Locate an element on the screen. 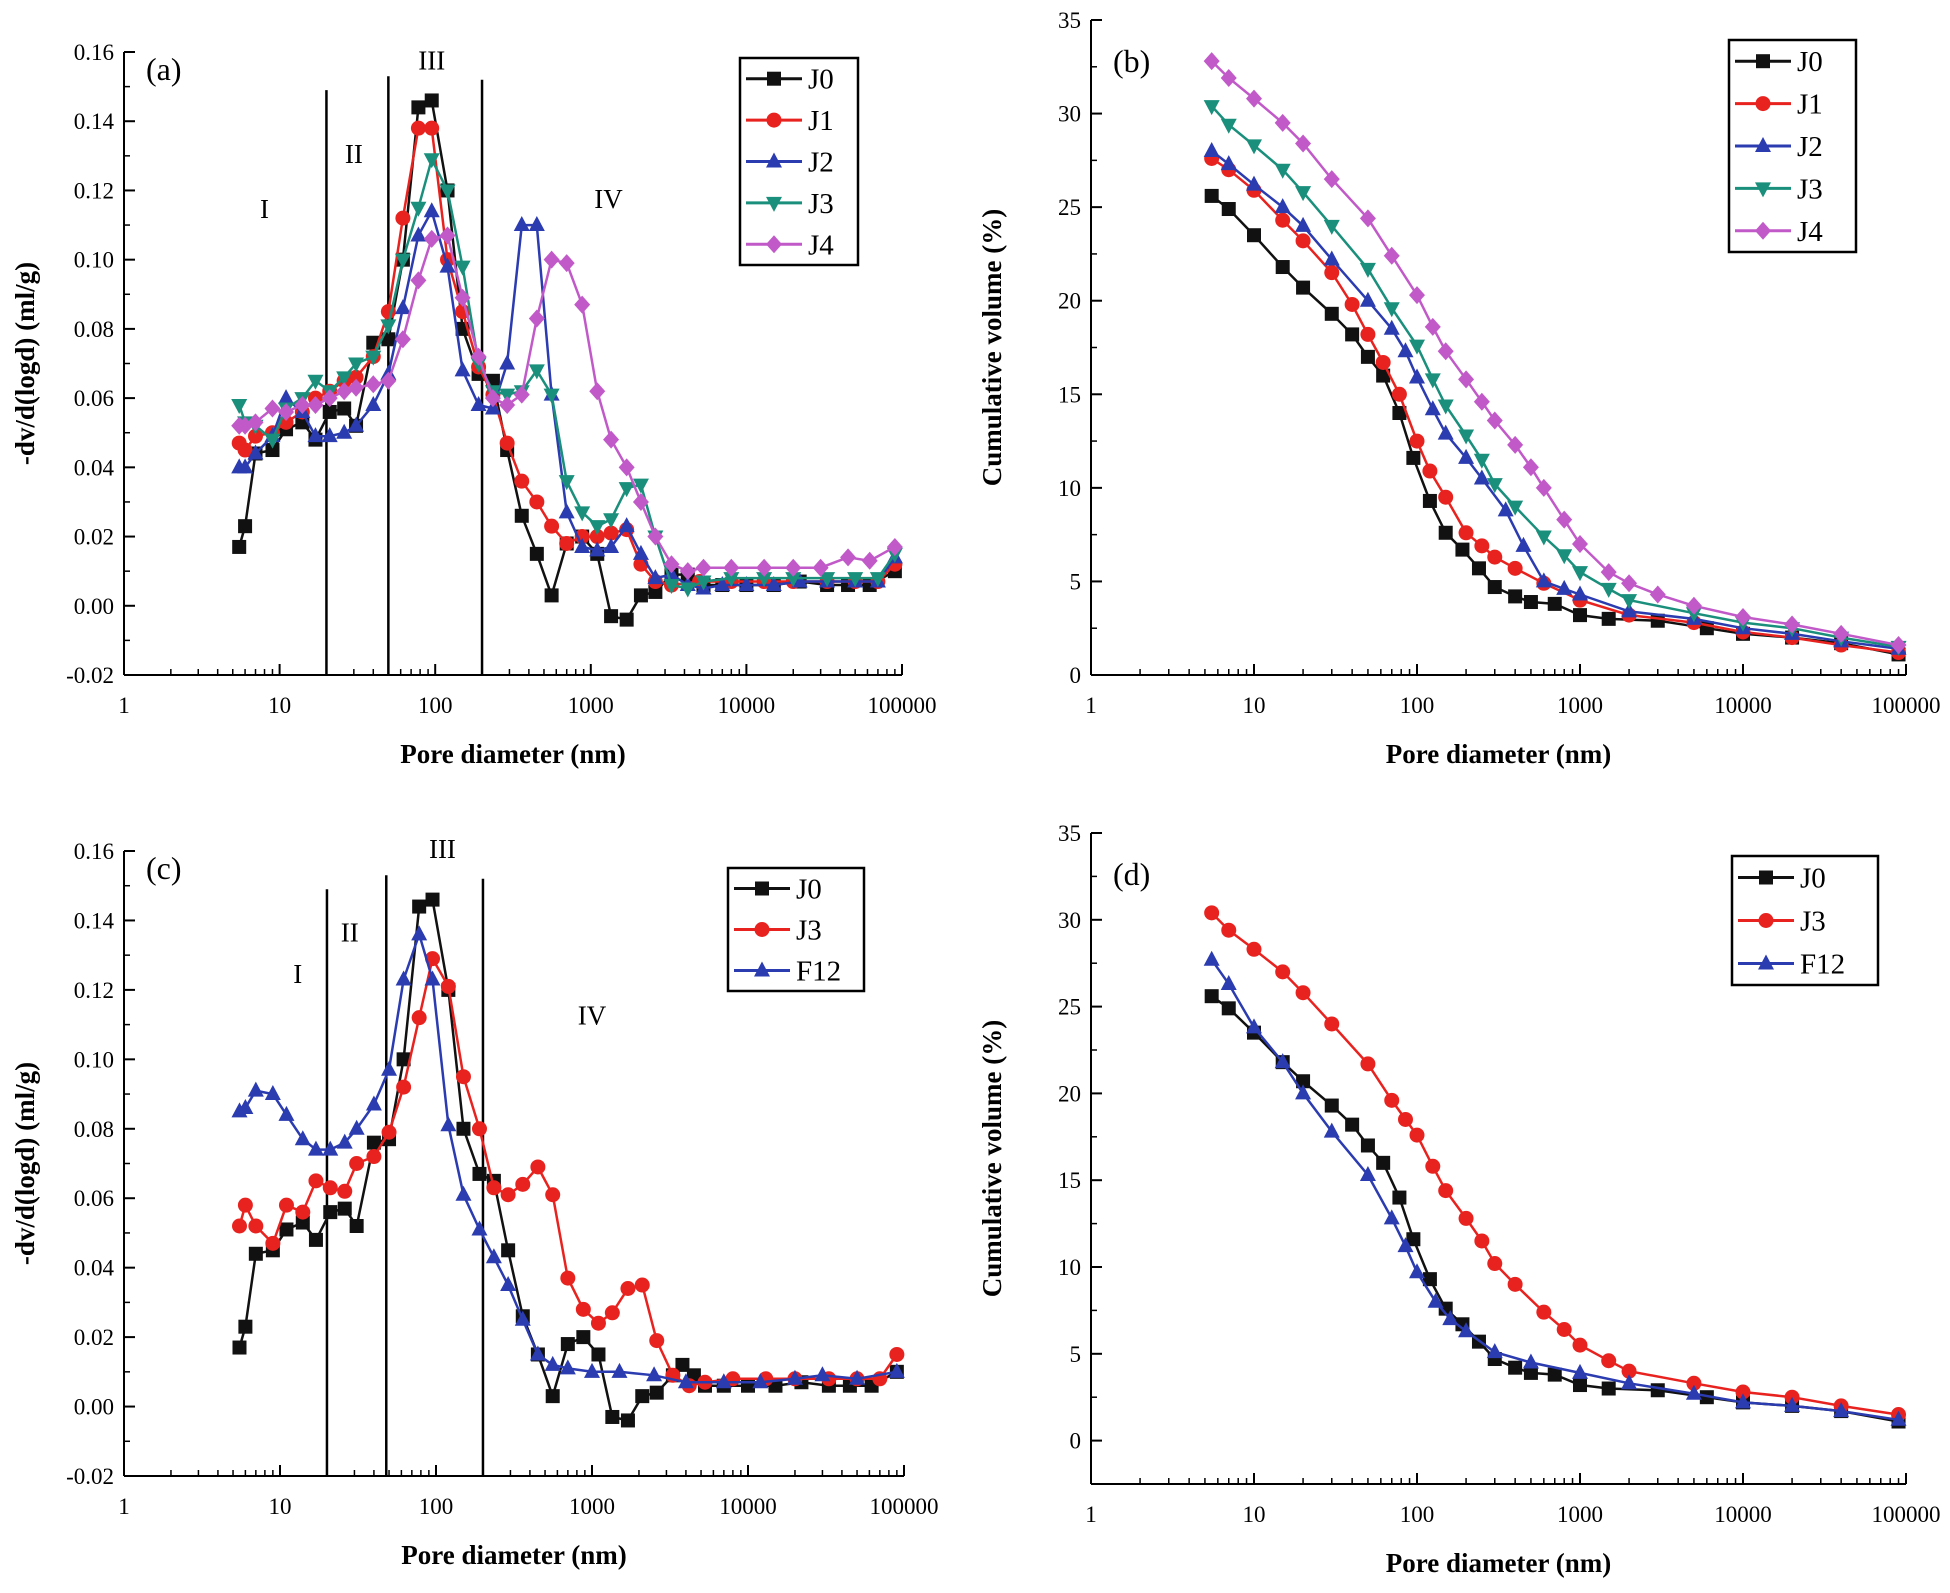 This screenshot has height=1593, width=1950. y-tick-label: 10 is located at coordinates (1069, 488).